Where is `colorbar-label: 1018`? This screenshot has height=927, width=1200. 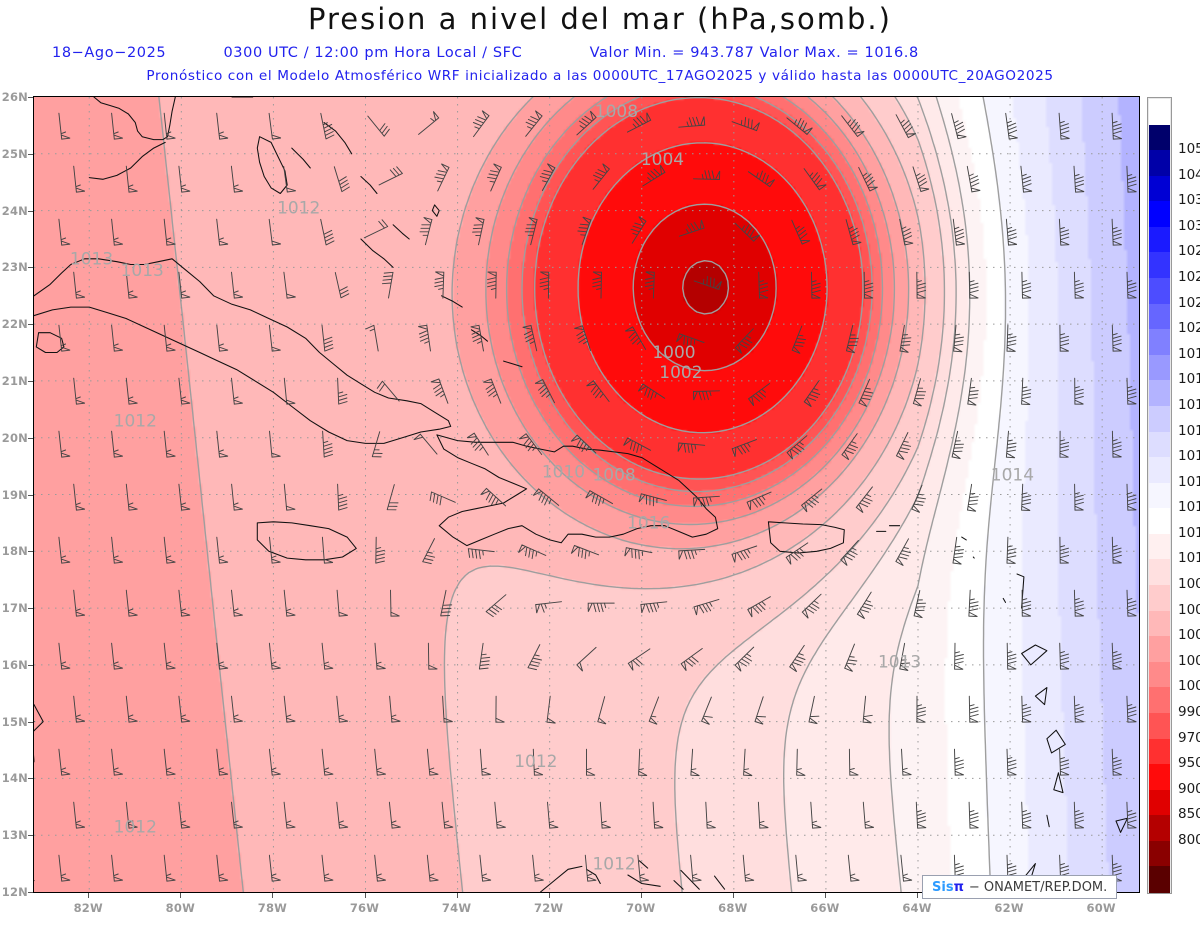 colorbar-label: 1018 is located at coordinates (1189, 379).